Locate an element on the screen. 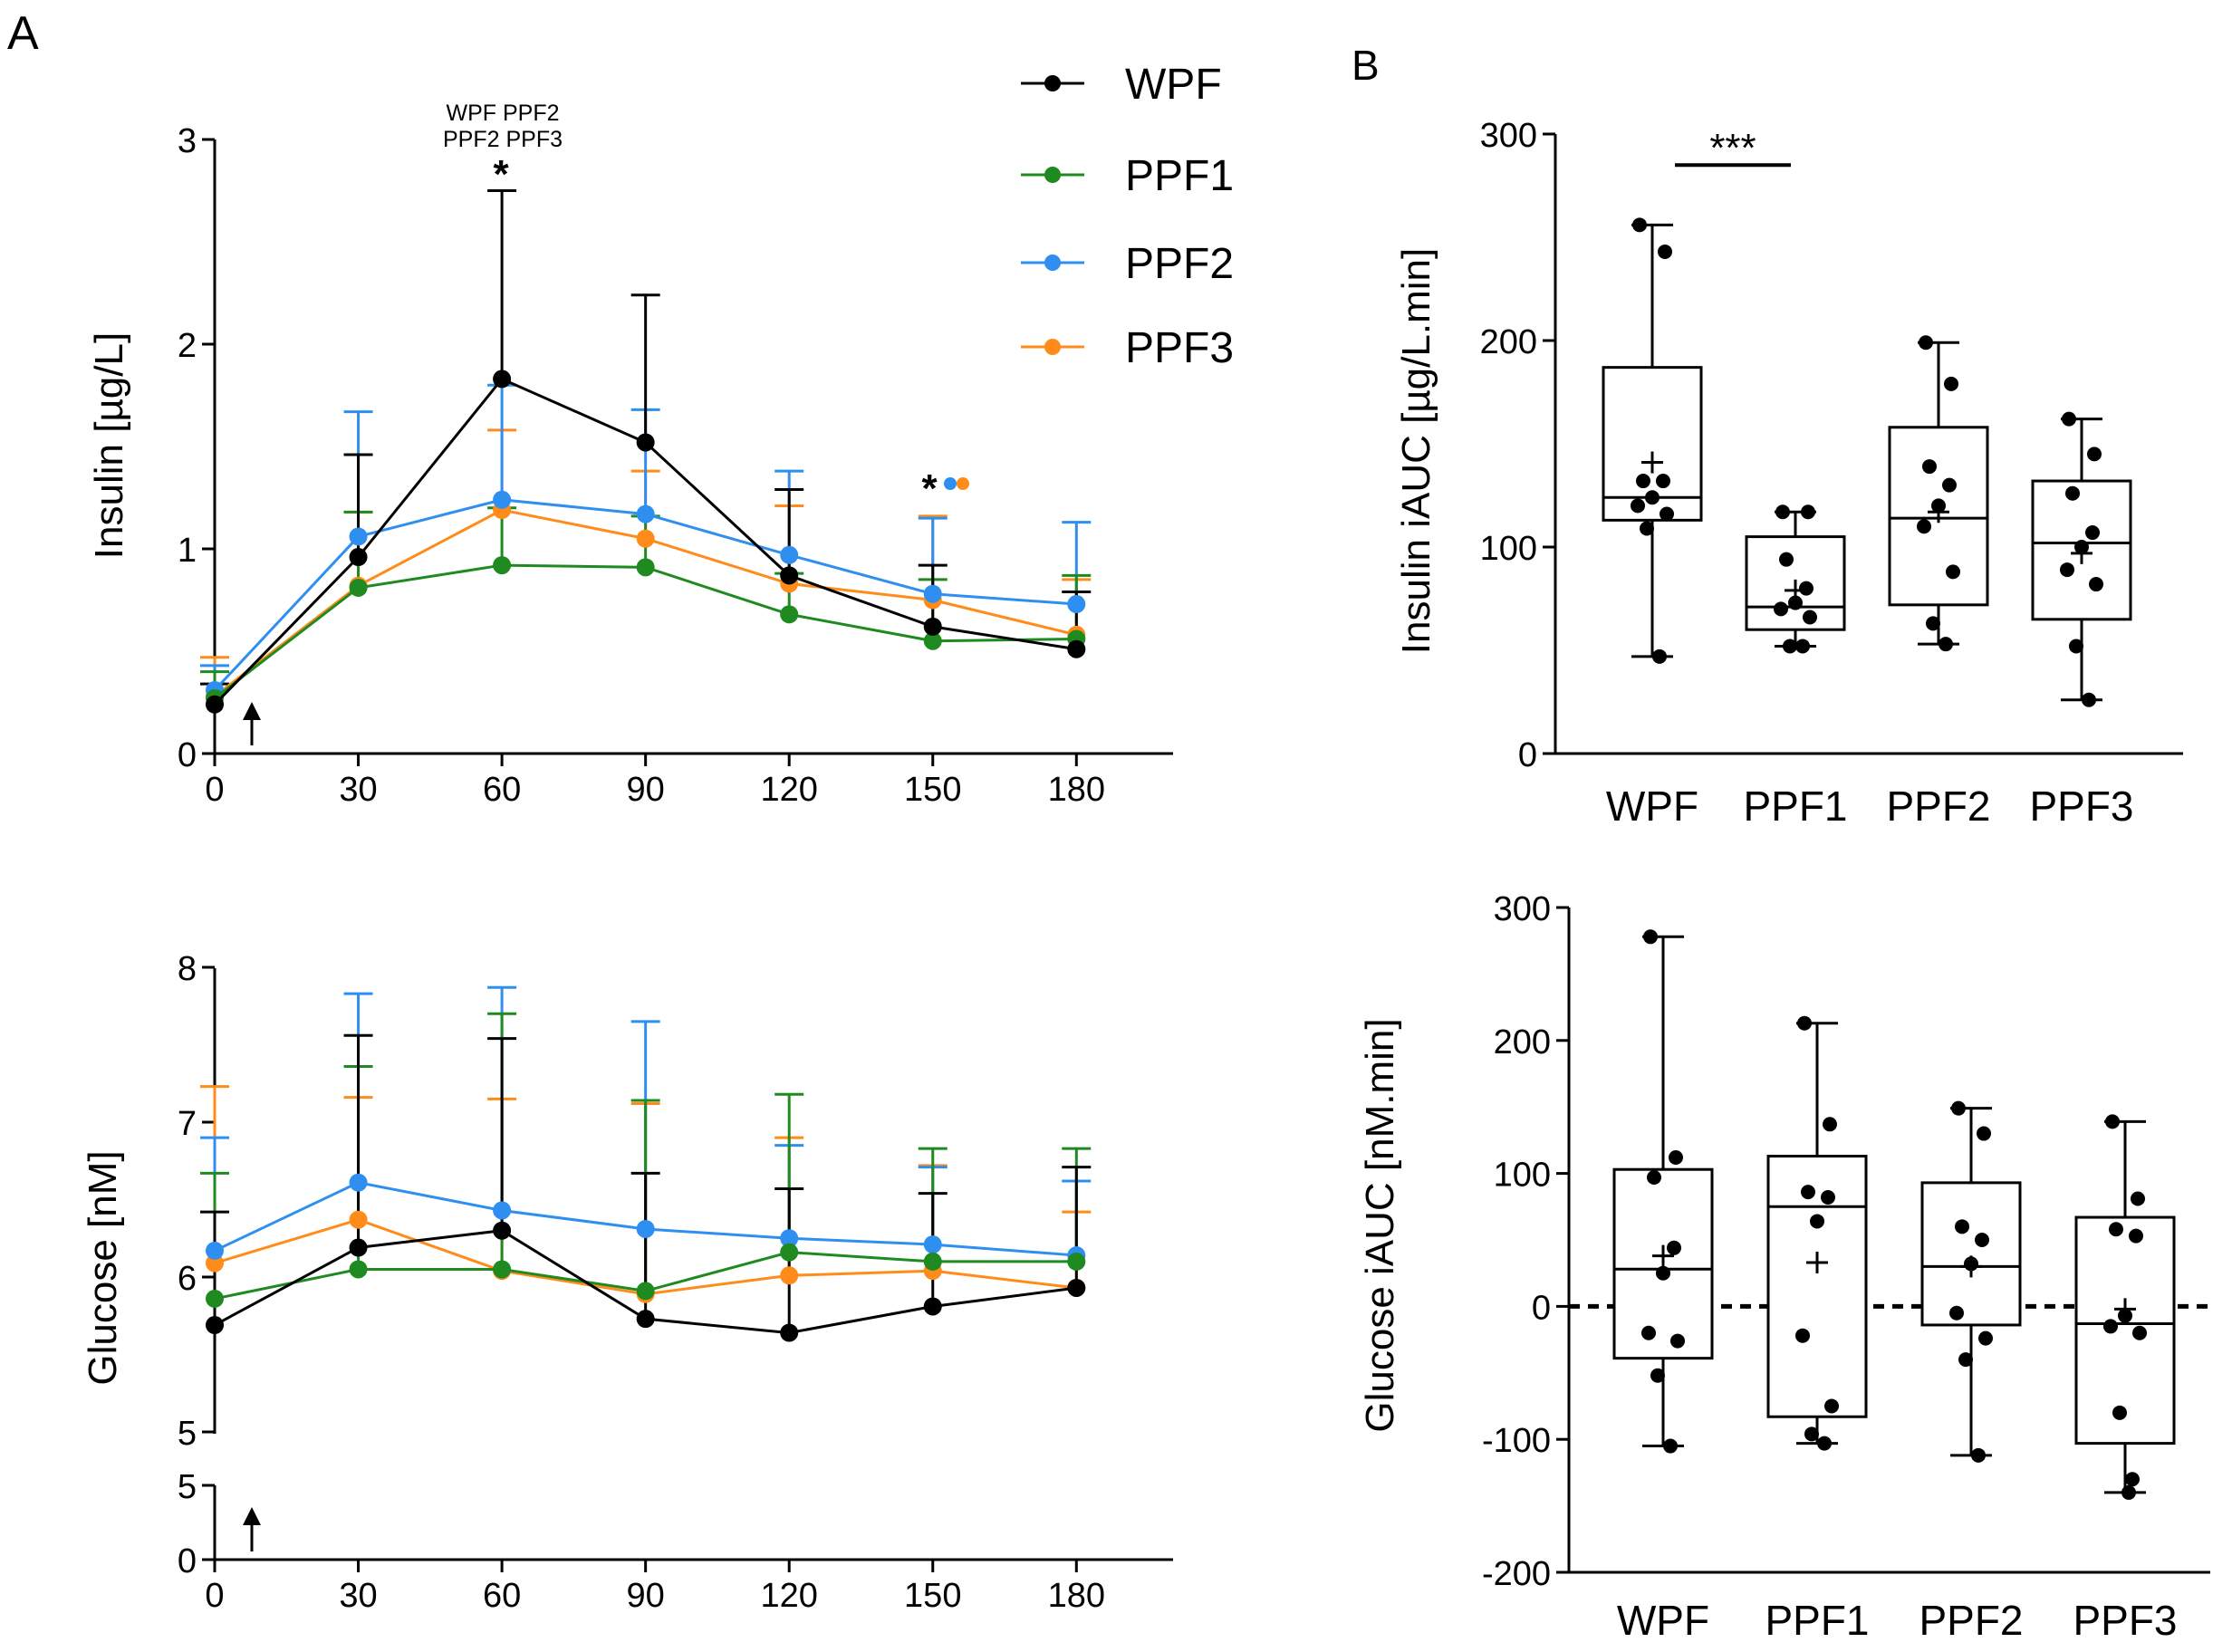  glucose-iauc-ylabel: Glucose iAUC [nM.min] is located at coordinates (1380, 1225).